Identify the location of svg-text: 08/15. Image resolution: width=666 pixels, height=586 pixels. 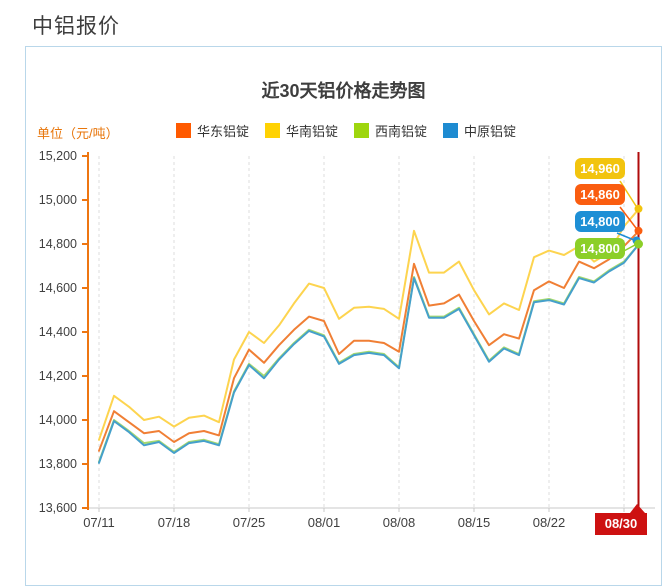
(474, 522).